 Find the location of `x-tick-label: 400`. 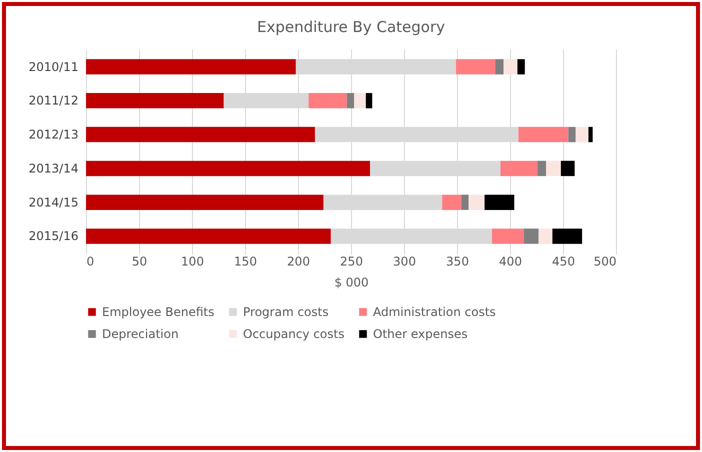

x-tick-label: 400 is located at coordinates (510, 261).